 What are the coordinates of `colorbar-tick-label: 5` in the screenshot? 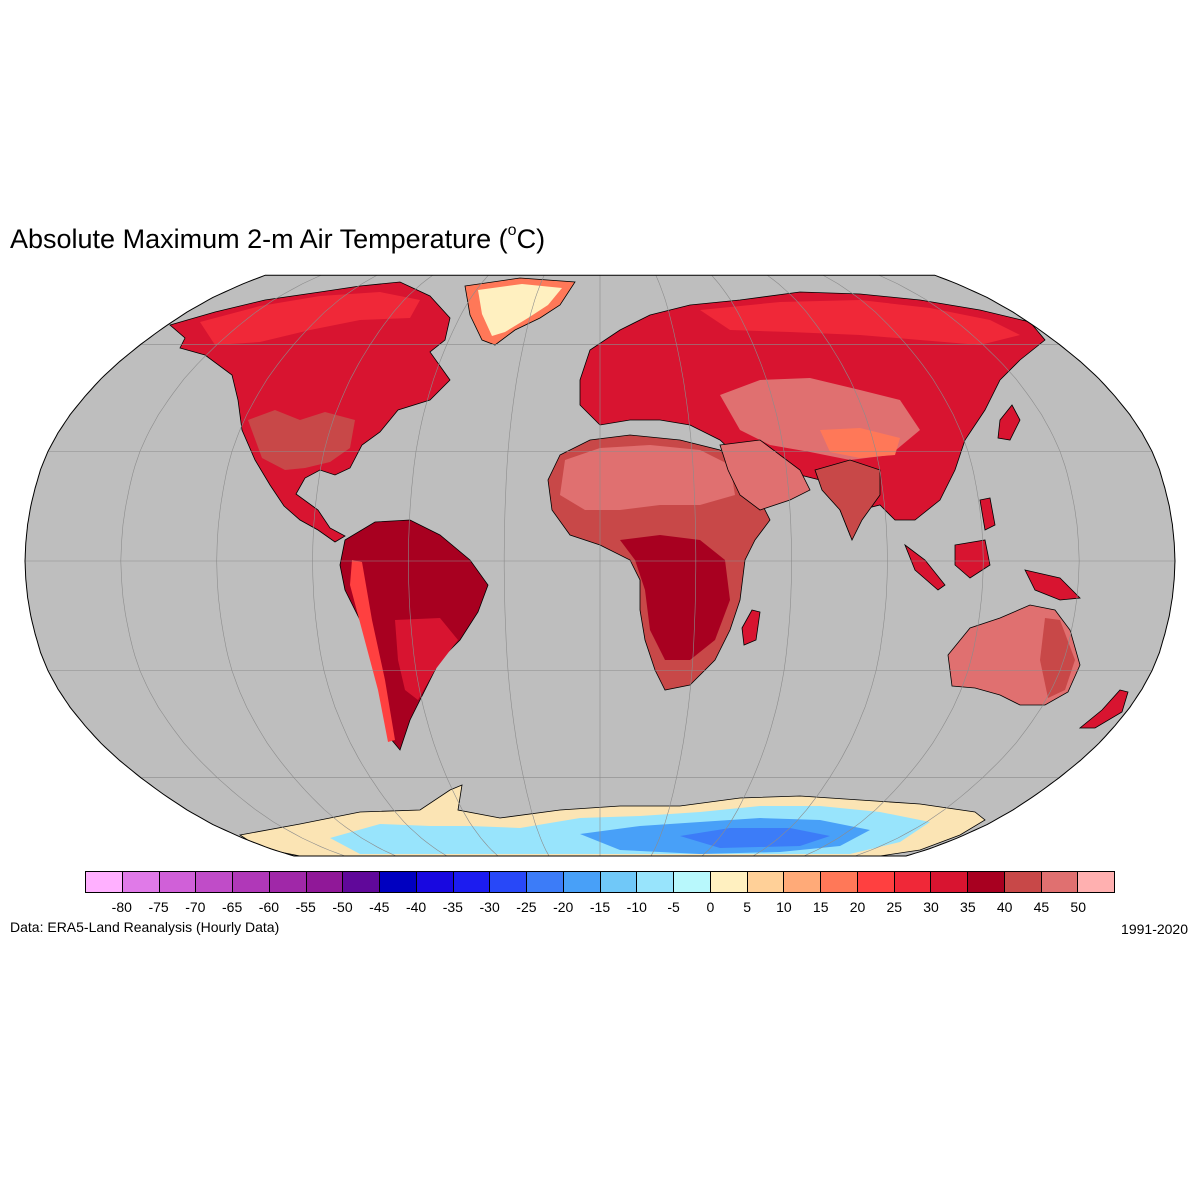 It's located at (747, 907).